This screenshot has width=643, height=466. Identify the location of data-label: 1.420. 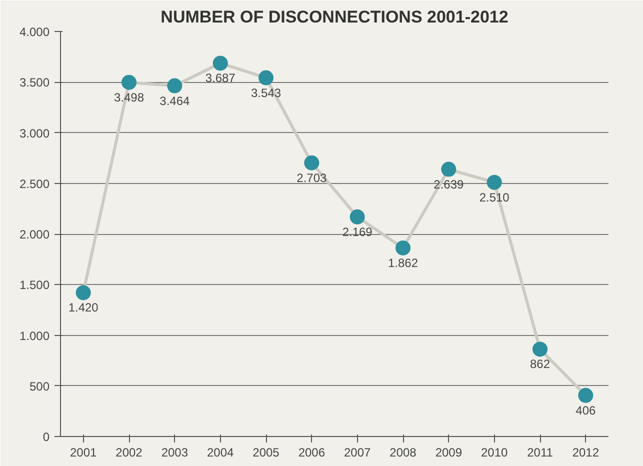
(83, 307).